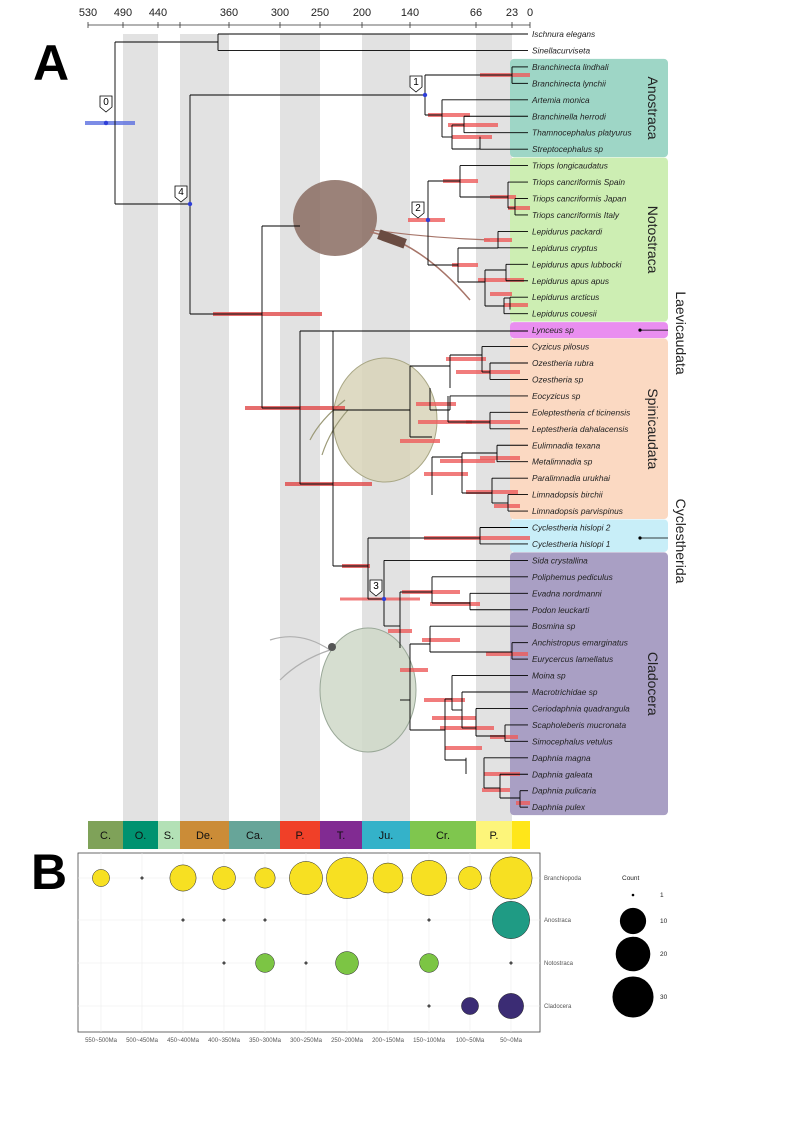 The width and height of the screenshot is (794, 1123). Describe the element at coordinates (224, 1041) in the screenshot. I see `x-tick-label: 400~350Ma` at that location.